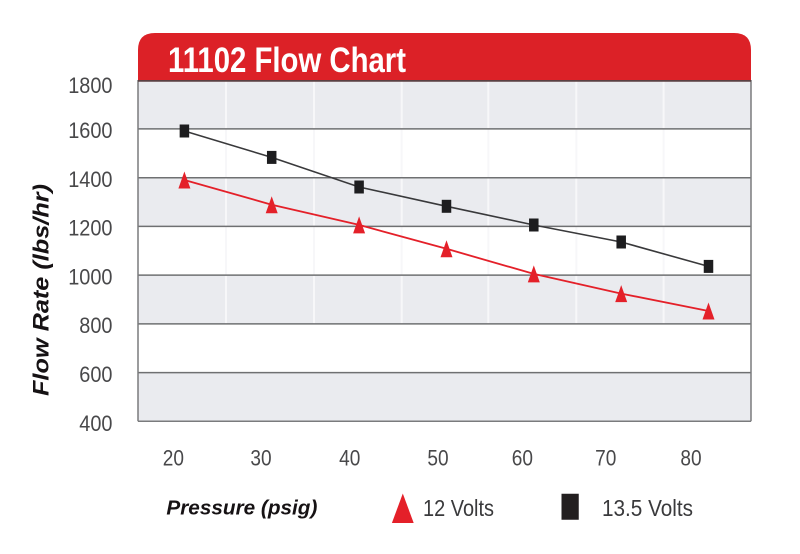 This screenshot has height=554, width=800. What do you see at coordinates (349, 458) in the screenshot?
I see `svg-text: 40` at bounding box center [349, 458].